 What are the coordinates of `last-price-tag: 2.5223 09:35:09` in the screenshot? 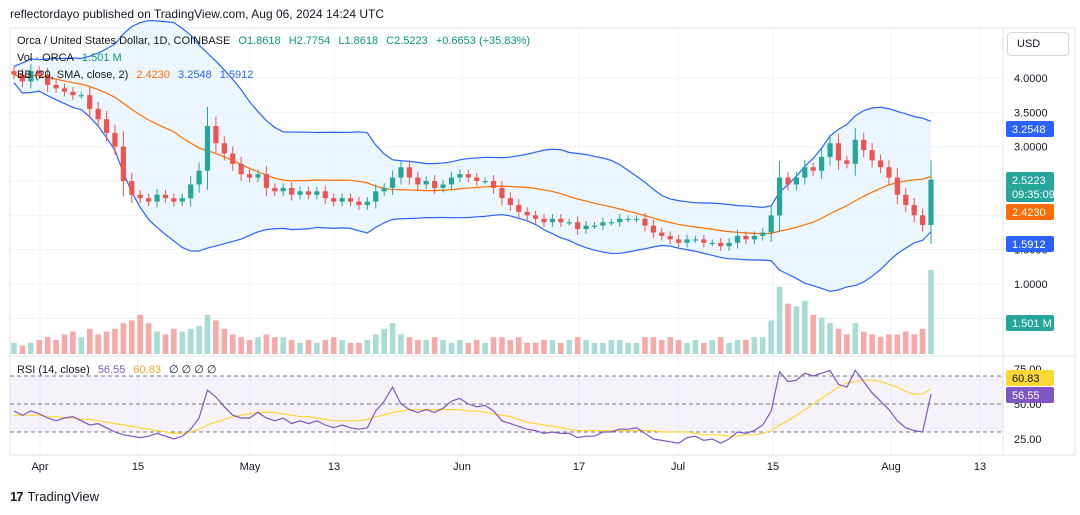 It's located at (1030, 187).